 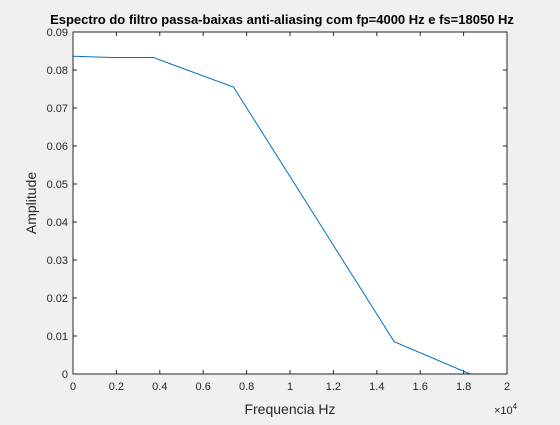 I want to click on y-tick-label: 0.02, so click(x=57, y=299).